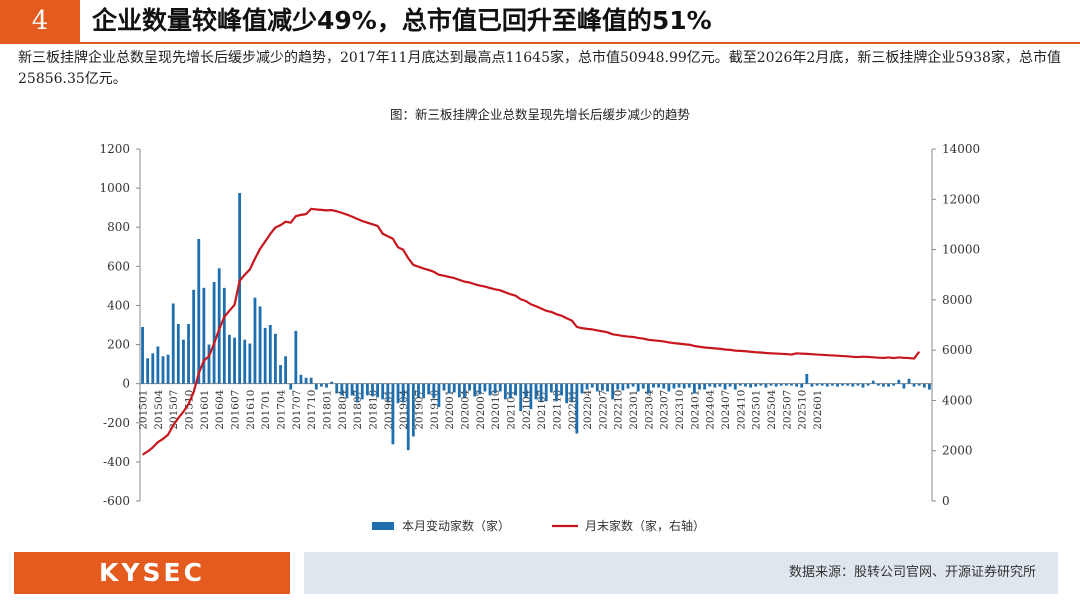 This screenshot has height=607, width=1080. What do you see at coordinates (538, 525) in the screenshot?
I see `chart-legend: 本月变动家数（家） 月末家数（家，右轴）` at bounding box center [538, 525].